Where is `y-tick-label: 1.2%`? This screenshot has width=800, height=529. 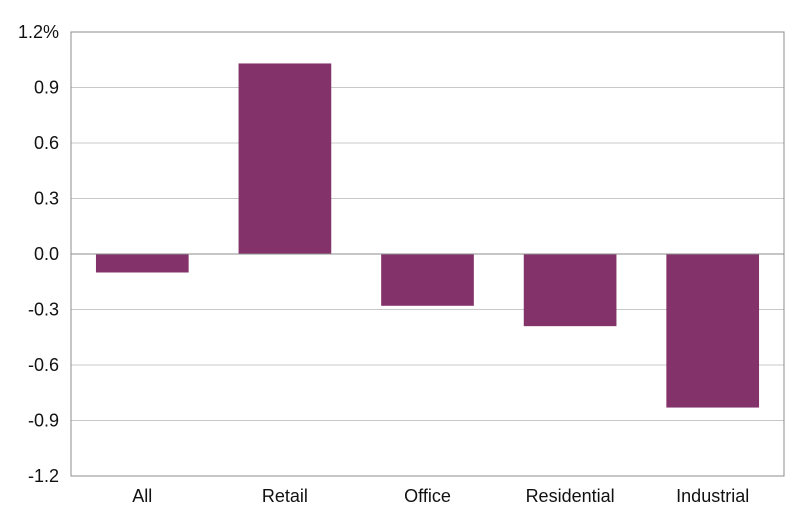 y-tick-label: 1.2% is located at coordinates (38, 32).